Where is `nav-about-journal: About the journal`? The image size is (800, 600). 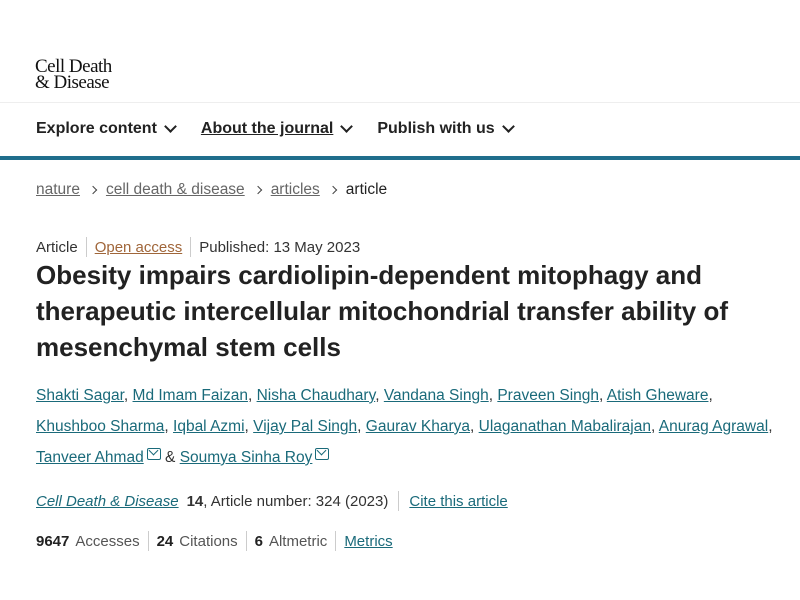
nav-about-journal: About the journal is located at coordinates (277, 129).